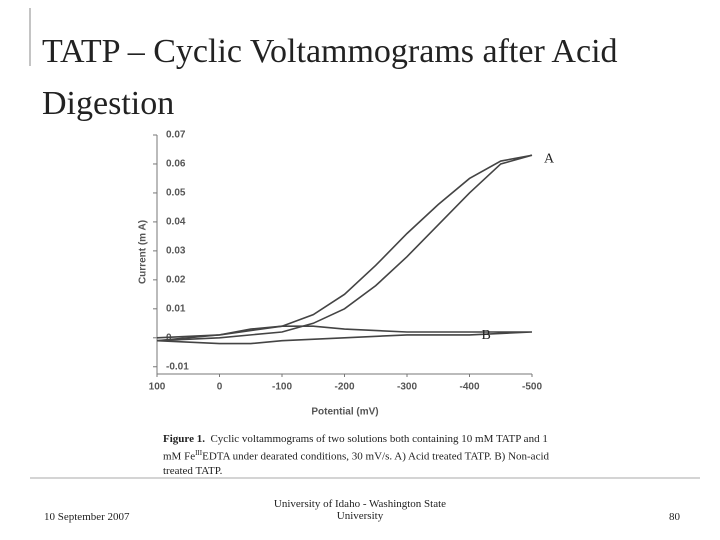 The height and width of the screenshot is (540, 720). I want to click on y-tick-label: 0.06, so click(176, 164).